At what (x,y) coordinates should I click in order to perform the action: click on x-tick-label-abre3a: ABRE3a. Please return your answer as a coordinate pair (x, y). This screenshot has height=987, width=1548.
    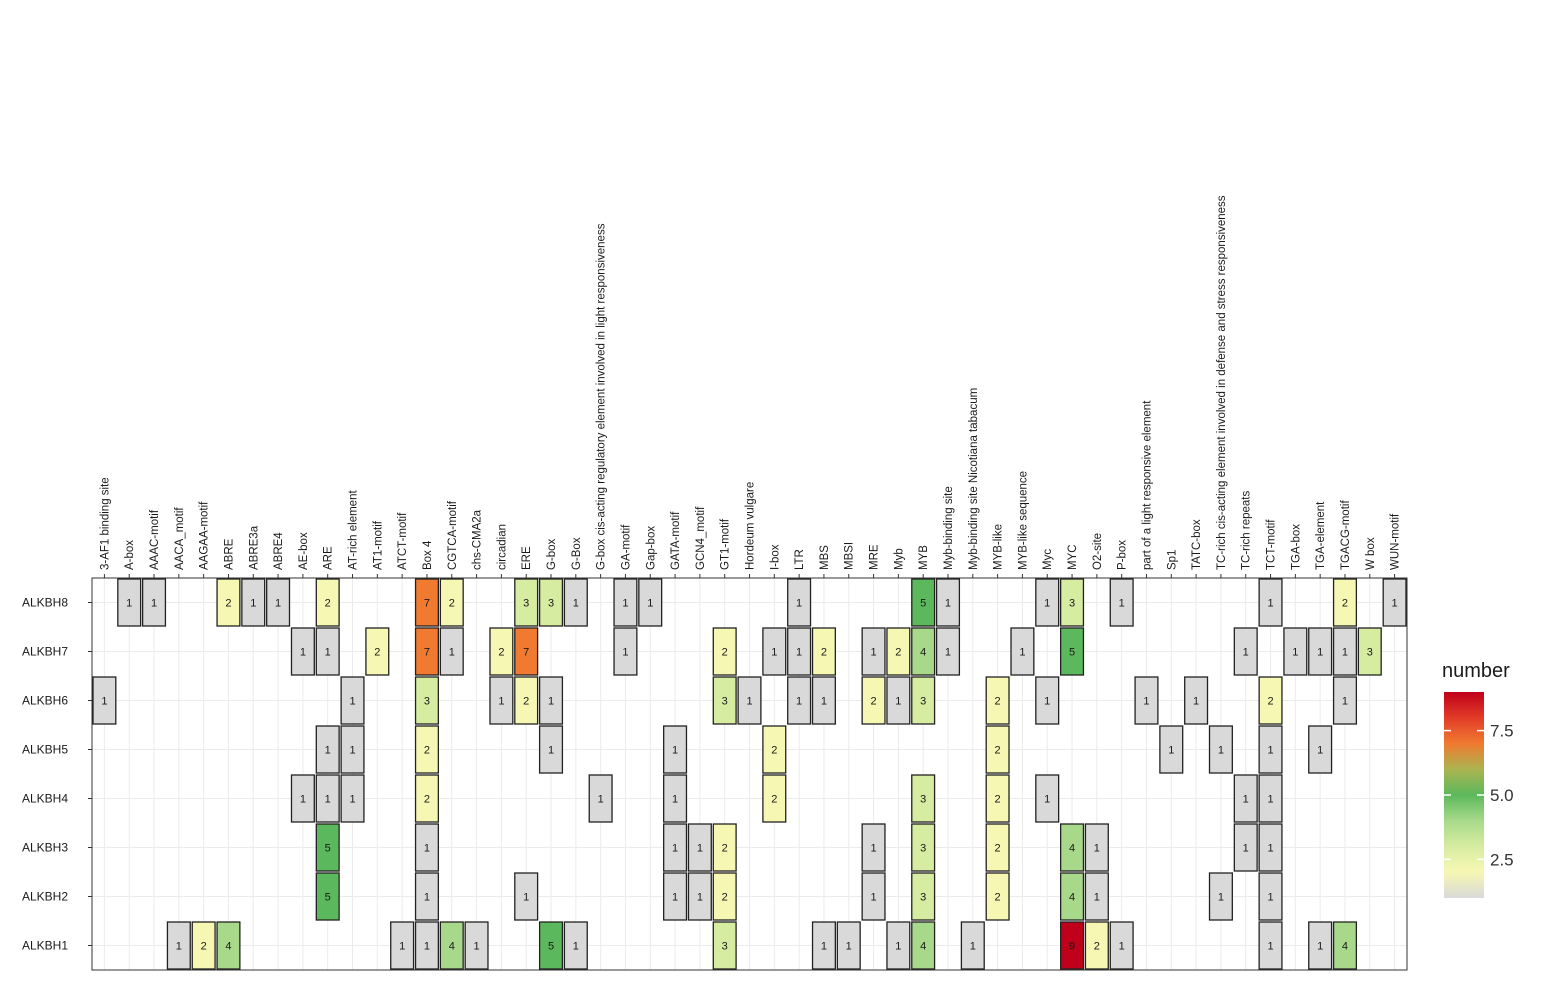
    Looking at the image, I should click on (254, 547).